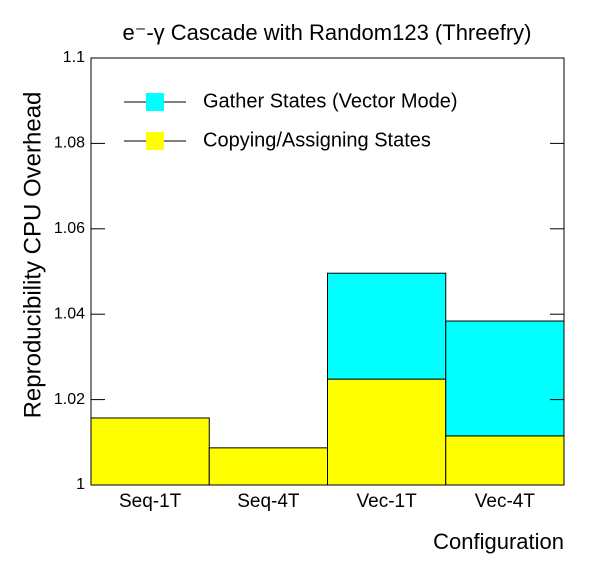 The image size is (598, 574). Describe the element at coordinates (498, 541) in the screenshot. I see `x-axis-label: Configuration` at that location.